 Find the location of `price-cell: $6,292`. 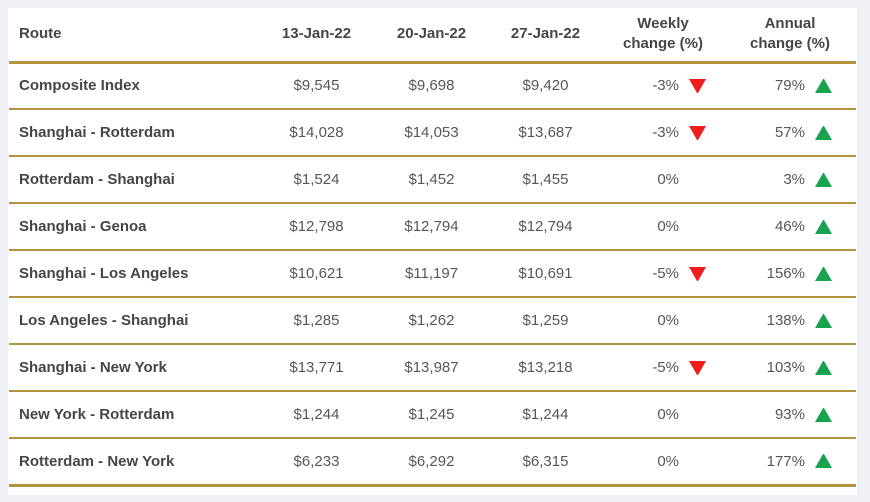

price-cell: $6,292 is located at coordinates (431, 462).